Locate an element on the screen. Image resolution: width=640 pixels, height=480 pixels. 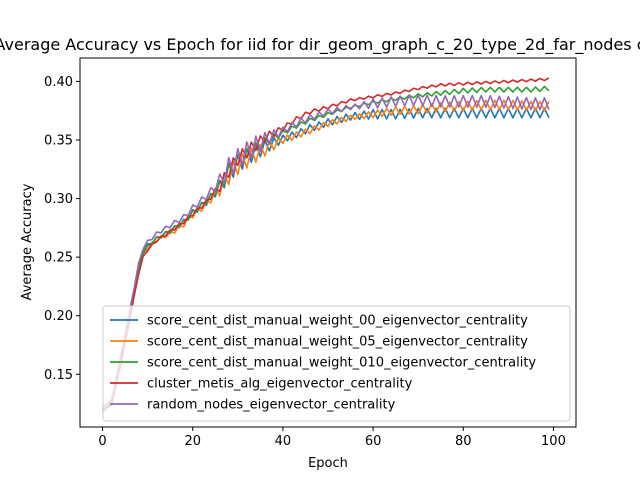
x-tick-label: 100 is located at coordinates (553, 441).